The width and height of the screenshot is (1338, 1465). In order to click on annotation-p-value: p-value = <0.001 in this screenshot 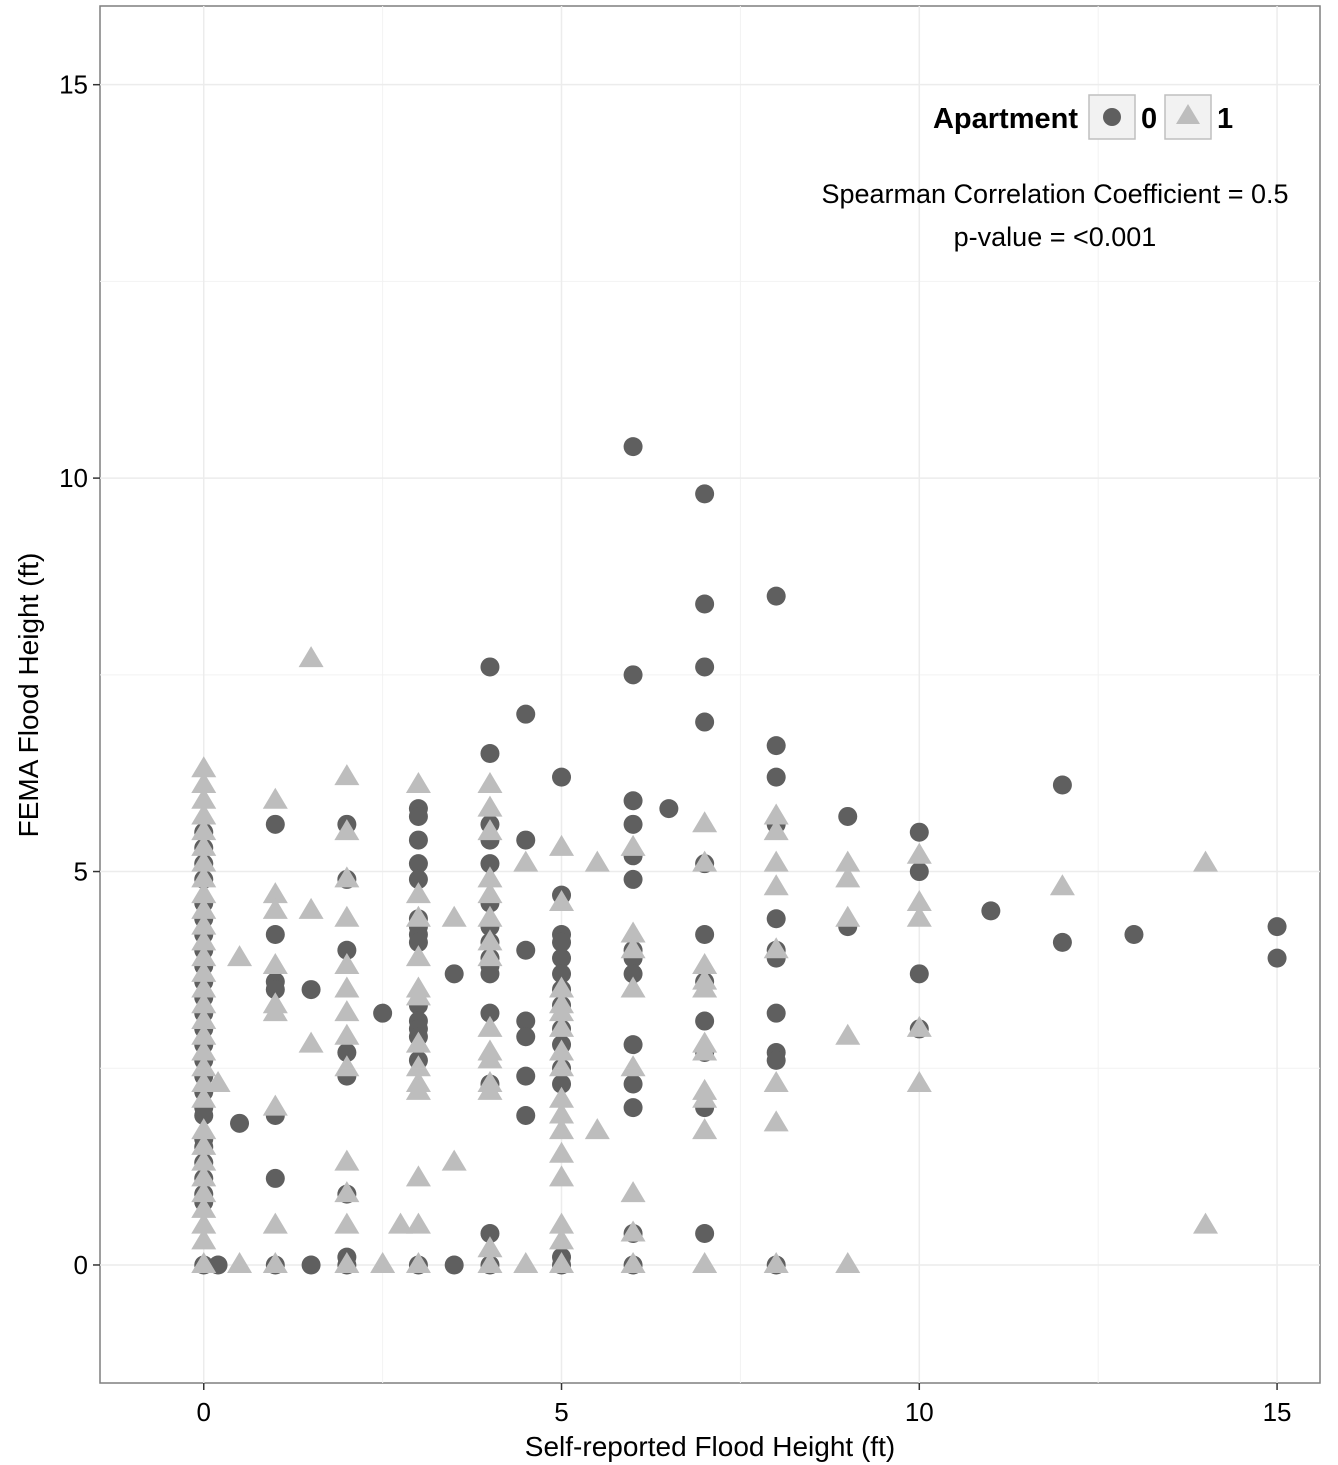, I will do `click(1055, 237)`.